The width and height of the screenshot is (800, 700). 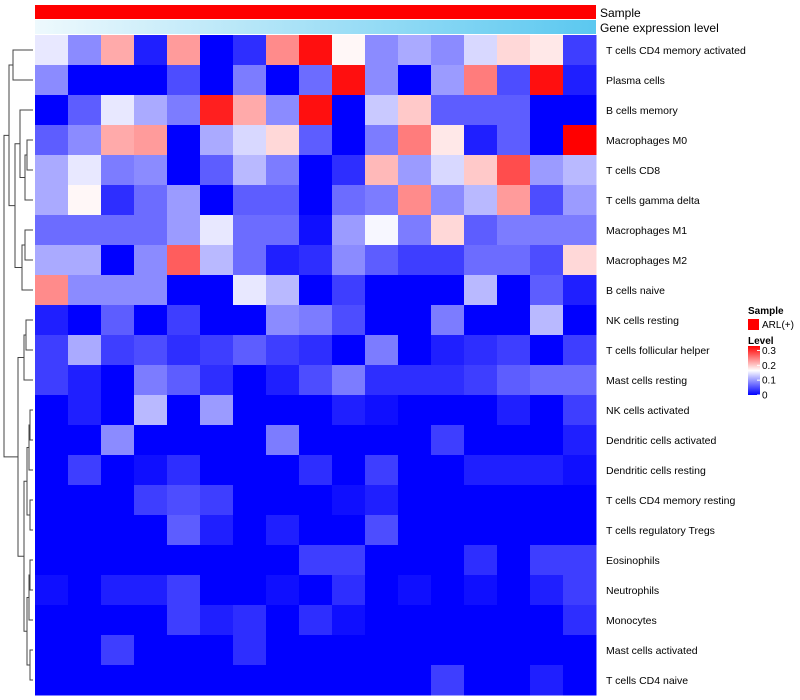 What do you see at coordinates (642, 321) in the screenshot?
I see `row-label: NK cells resting` at bounding box center [642, 321].